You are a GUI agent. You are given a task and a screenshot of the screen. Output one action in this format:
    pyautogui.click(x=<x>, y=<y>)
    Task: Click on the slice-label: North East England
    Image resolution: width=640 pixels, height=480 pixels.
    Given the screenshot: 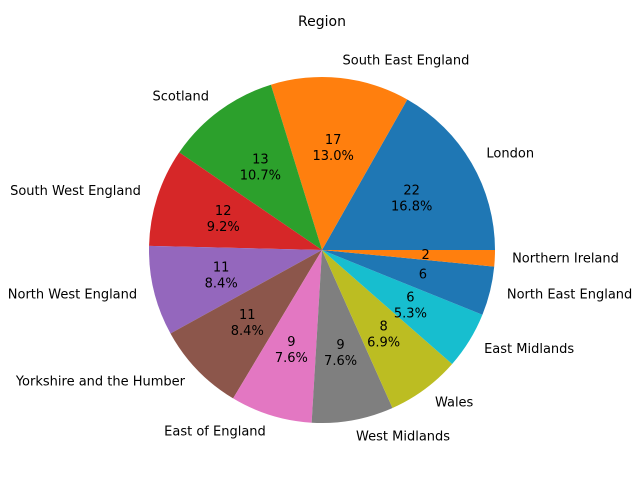 What is the action you would take?
    pyautogui.click(x=569, y=295)
    